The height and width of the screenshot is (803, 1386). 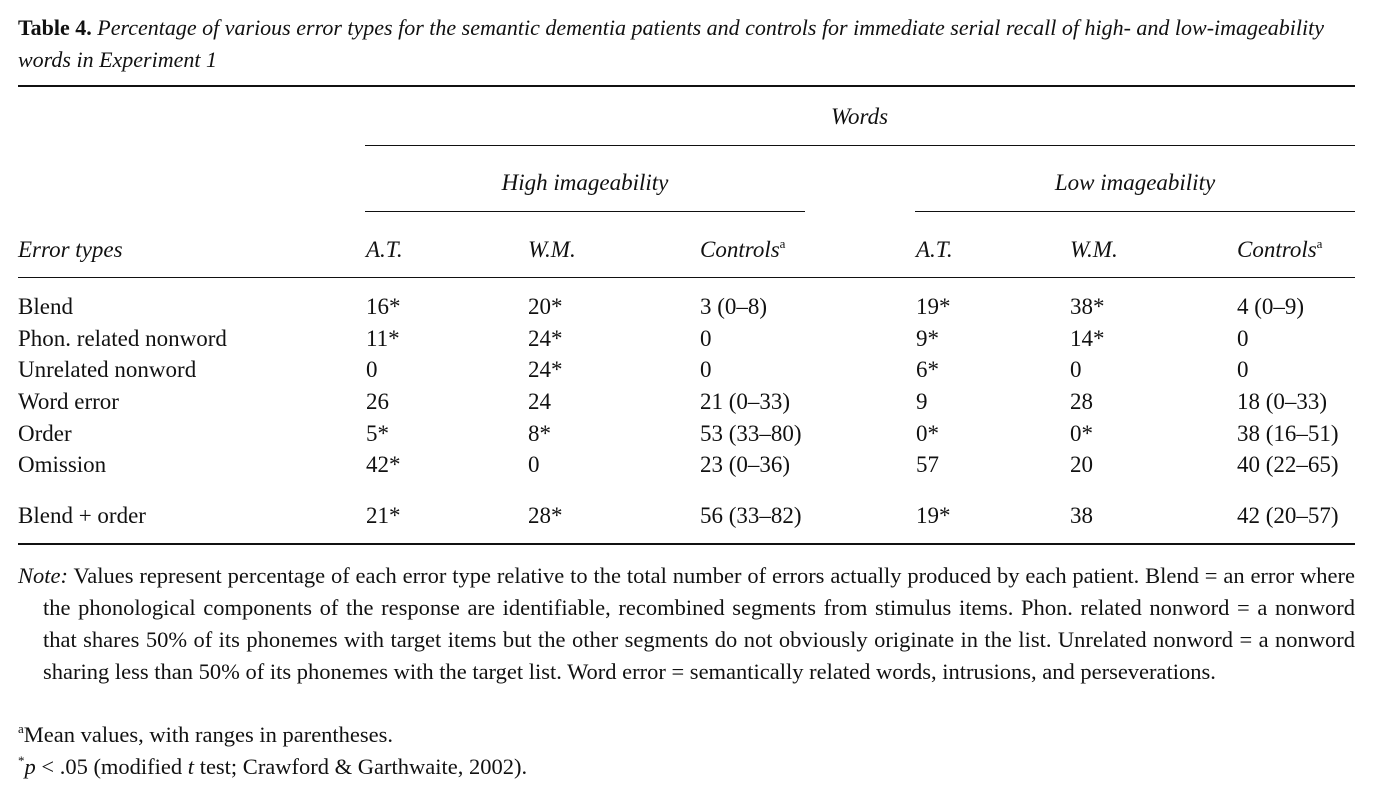 I want to click on table-cell: 16*, so click(x=383, y=306).